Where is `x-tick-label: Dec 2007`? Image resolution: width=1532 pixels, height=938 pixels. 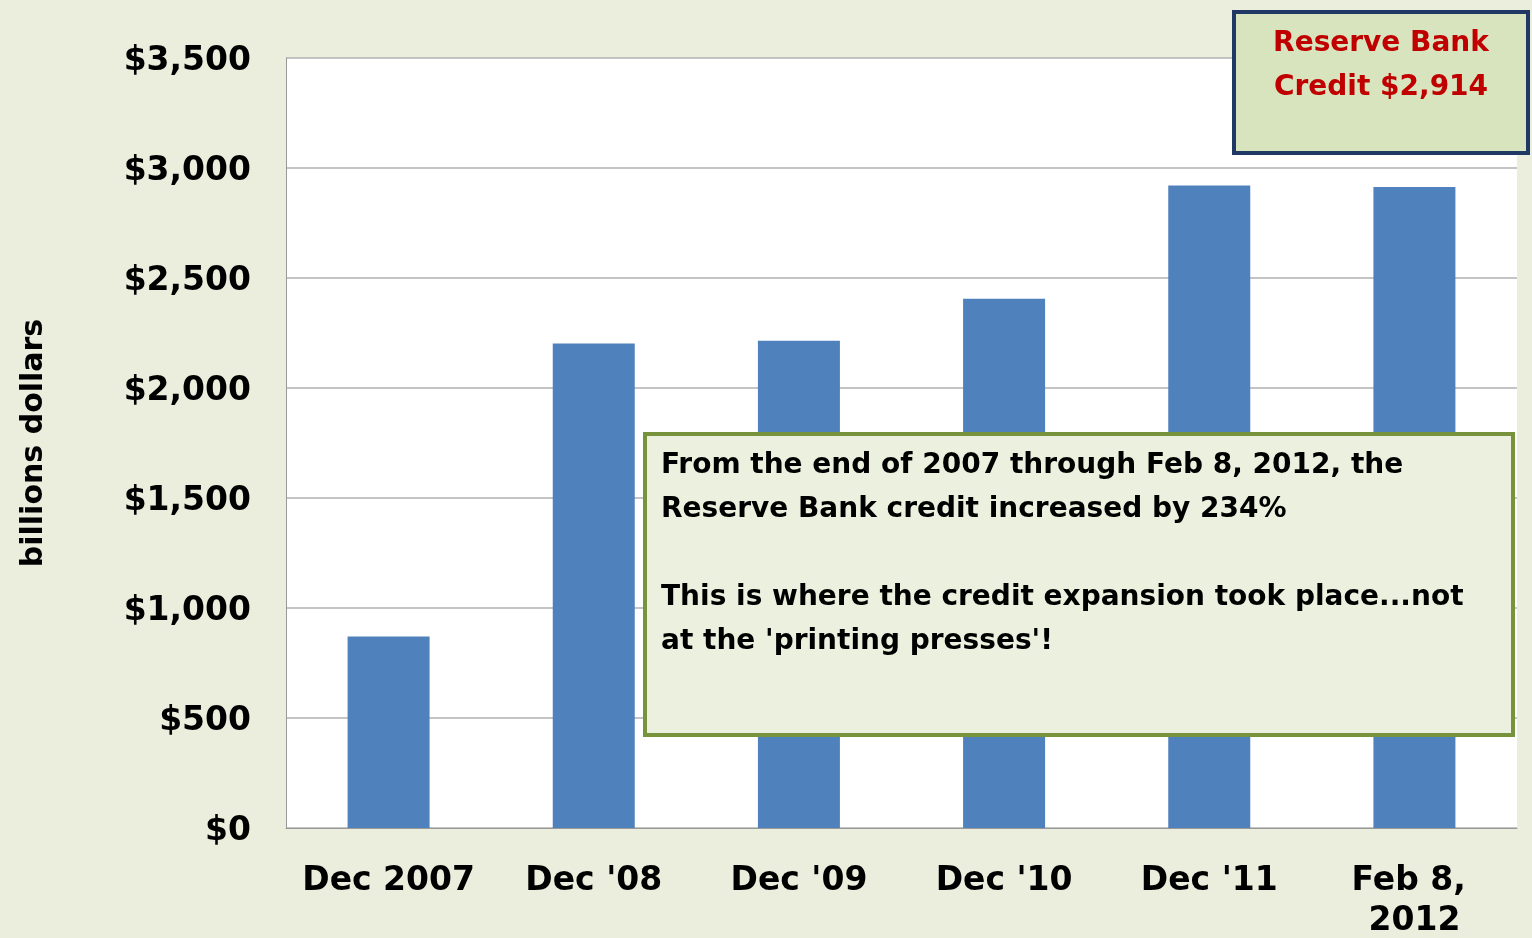 x-tick-label: Dec 2007 is located at coordinates (388, 878).